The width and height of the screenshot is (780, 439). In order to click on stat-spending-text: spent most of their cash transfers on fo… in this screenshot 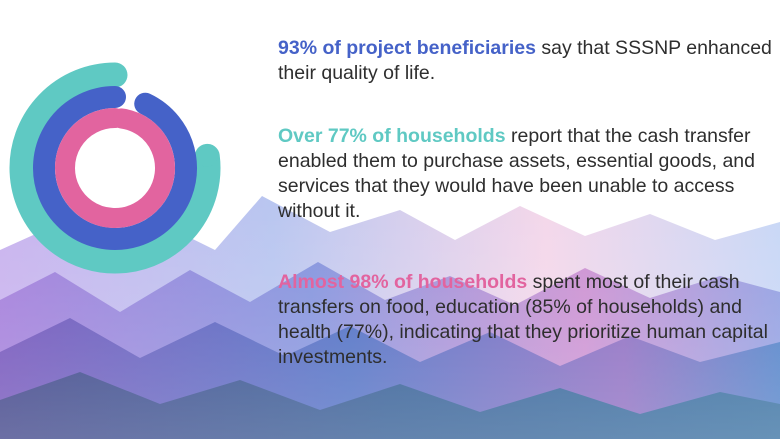, I will do `click(523, 319)`.